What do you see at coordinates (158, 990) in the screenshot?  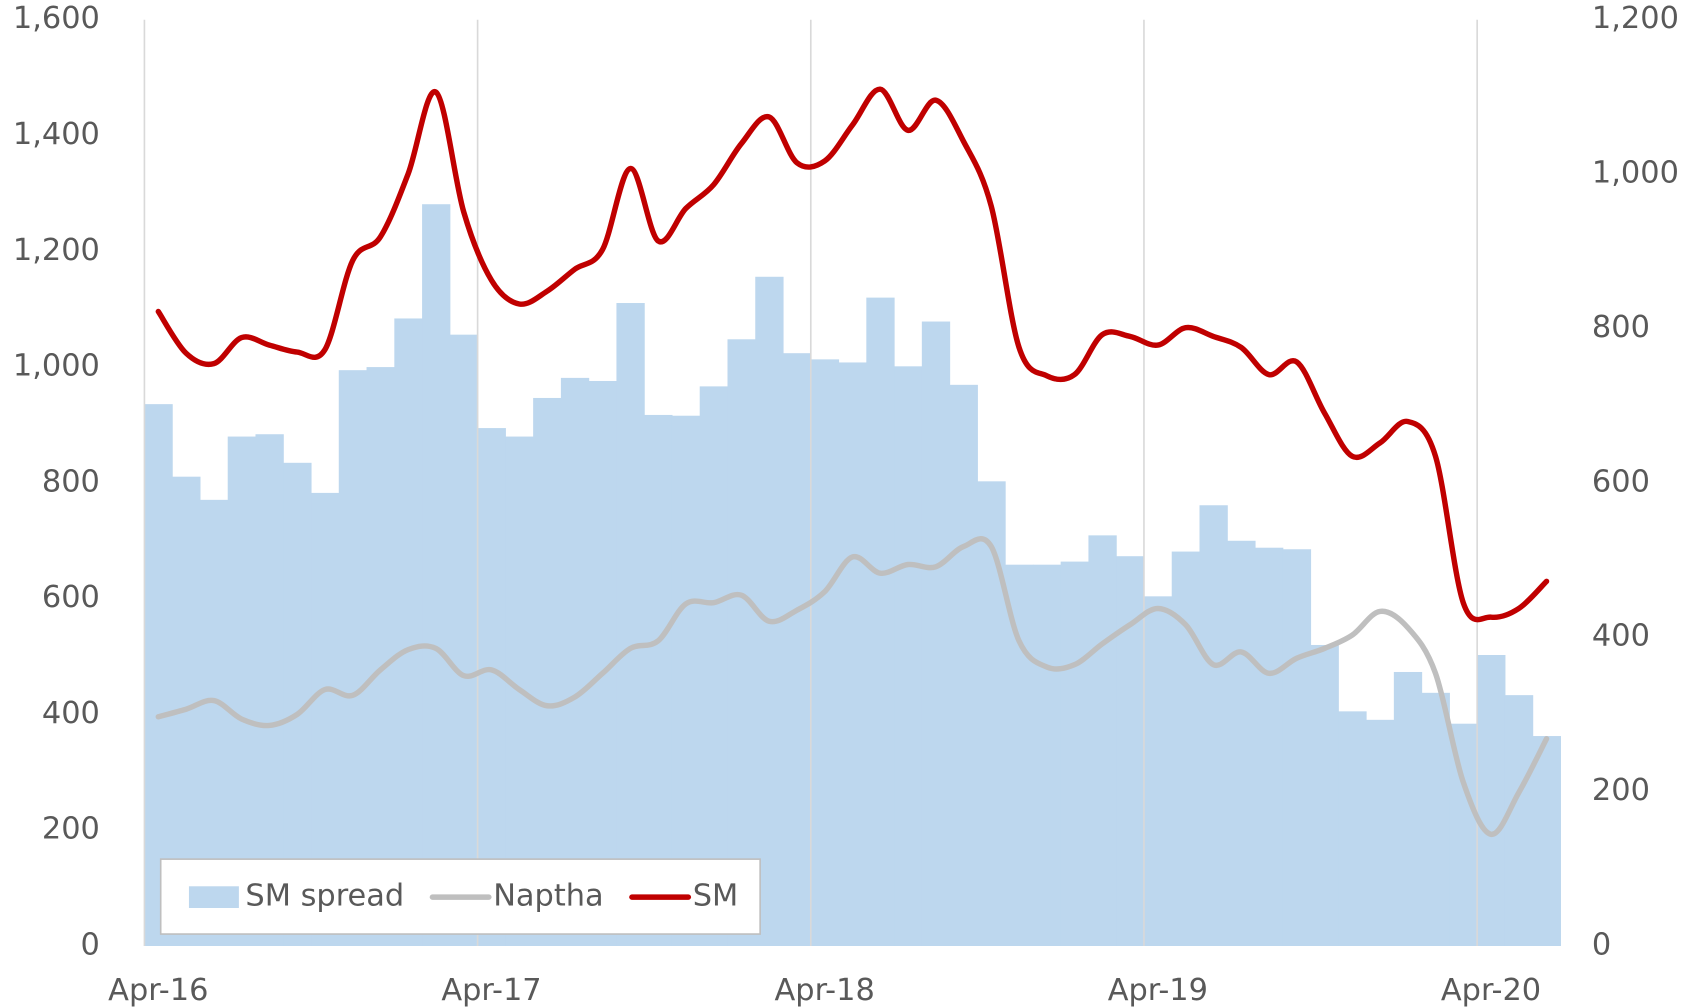 I see `x-tick-label: Apr-16` at bounding box center [158, 990].